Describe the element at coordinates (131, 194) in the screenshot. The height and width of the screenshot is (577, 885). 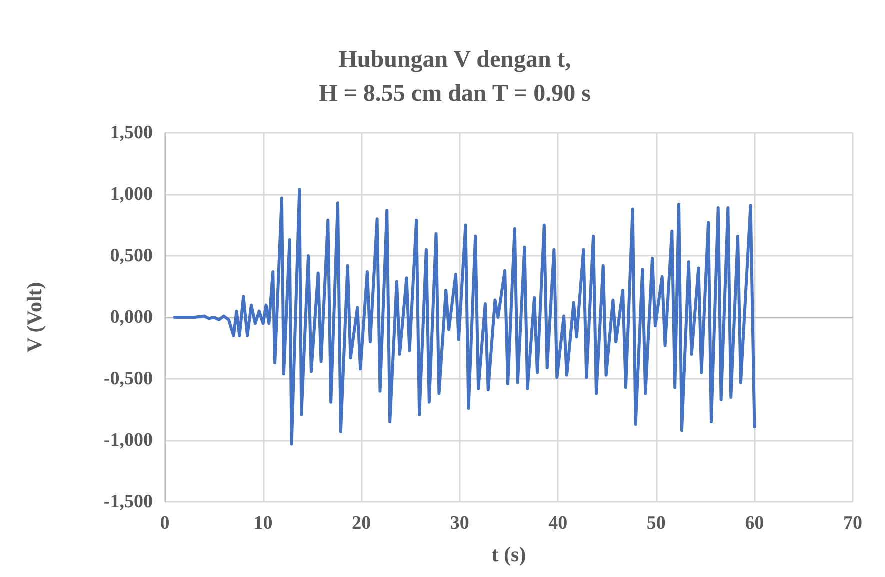
I see `y-tick-label: 1,000` at that location.